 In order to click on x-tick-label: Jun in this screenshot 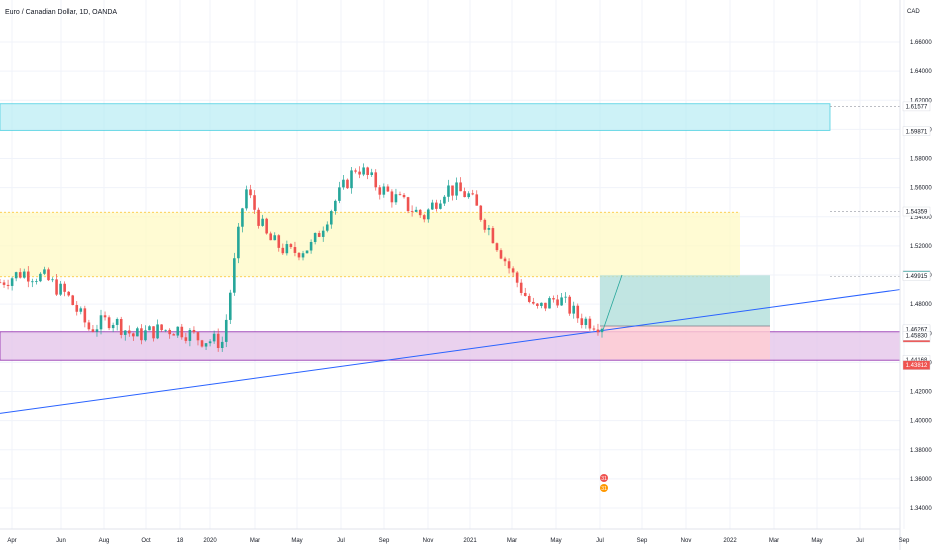, I will do `click(61, 541)`.